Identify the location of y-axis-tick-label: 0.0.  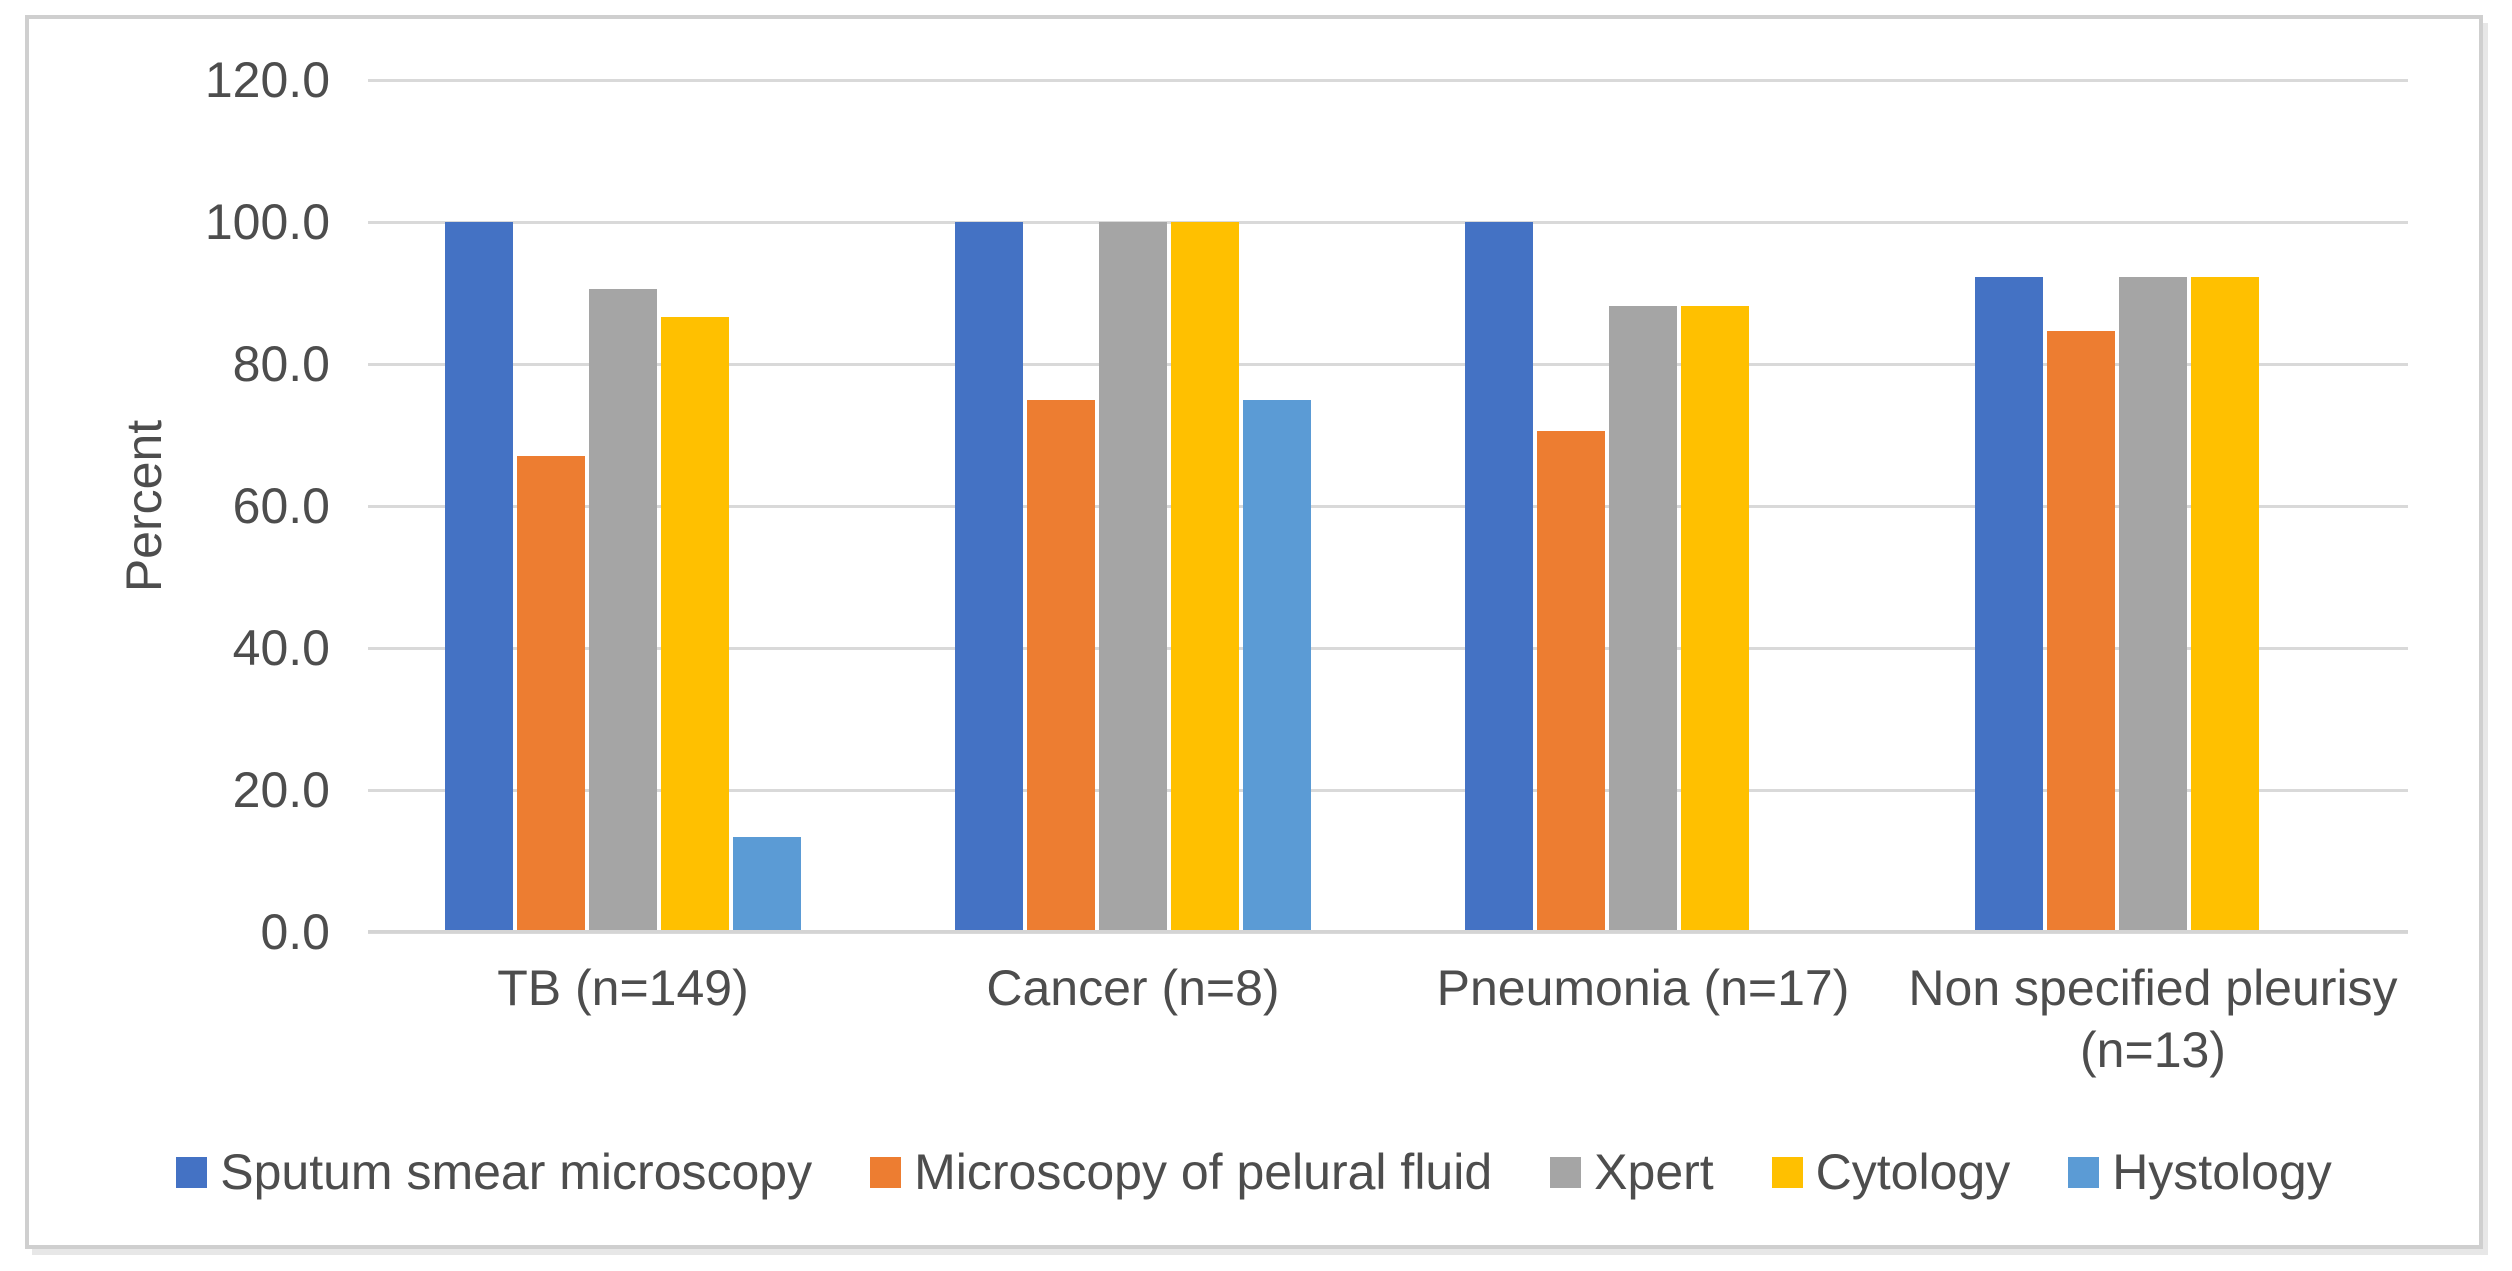
(295, 932).